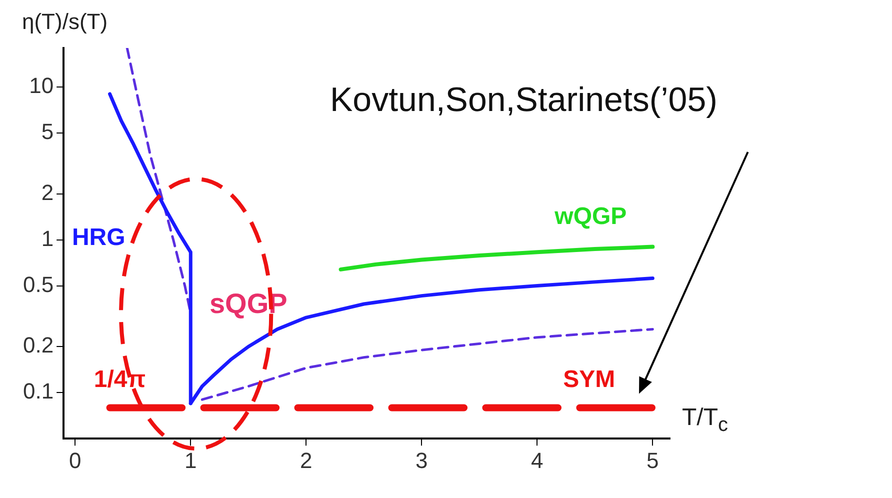  I want to click on series-label: wQGP, so click(590, 216).